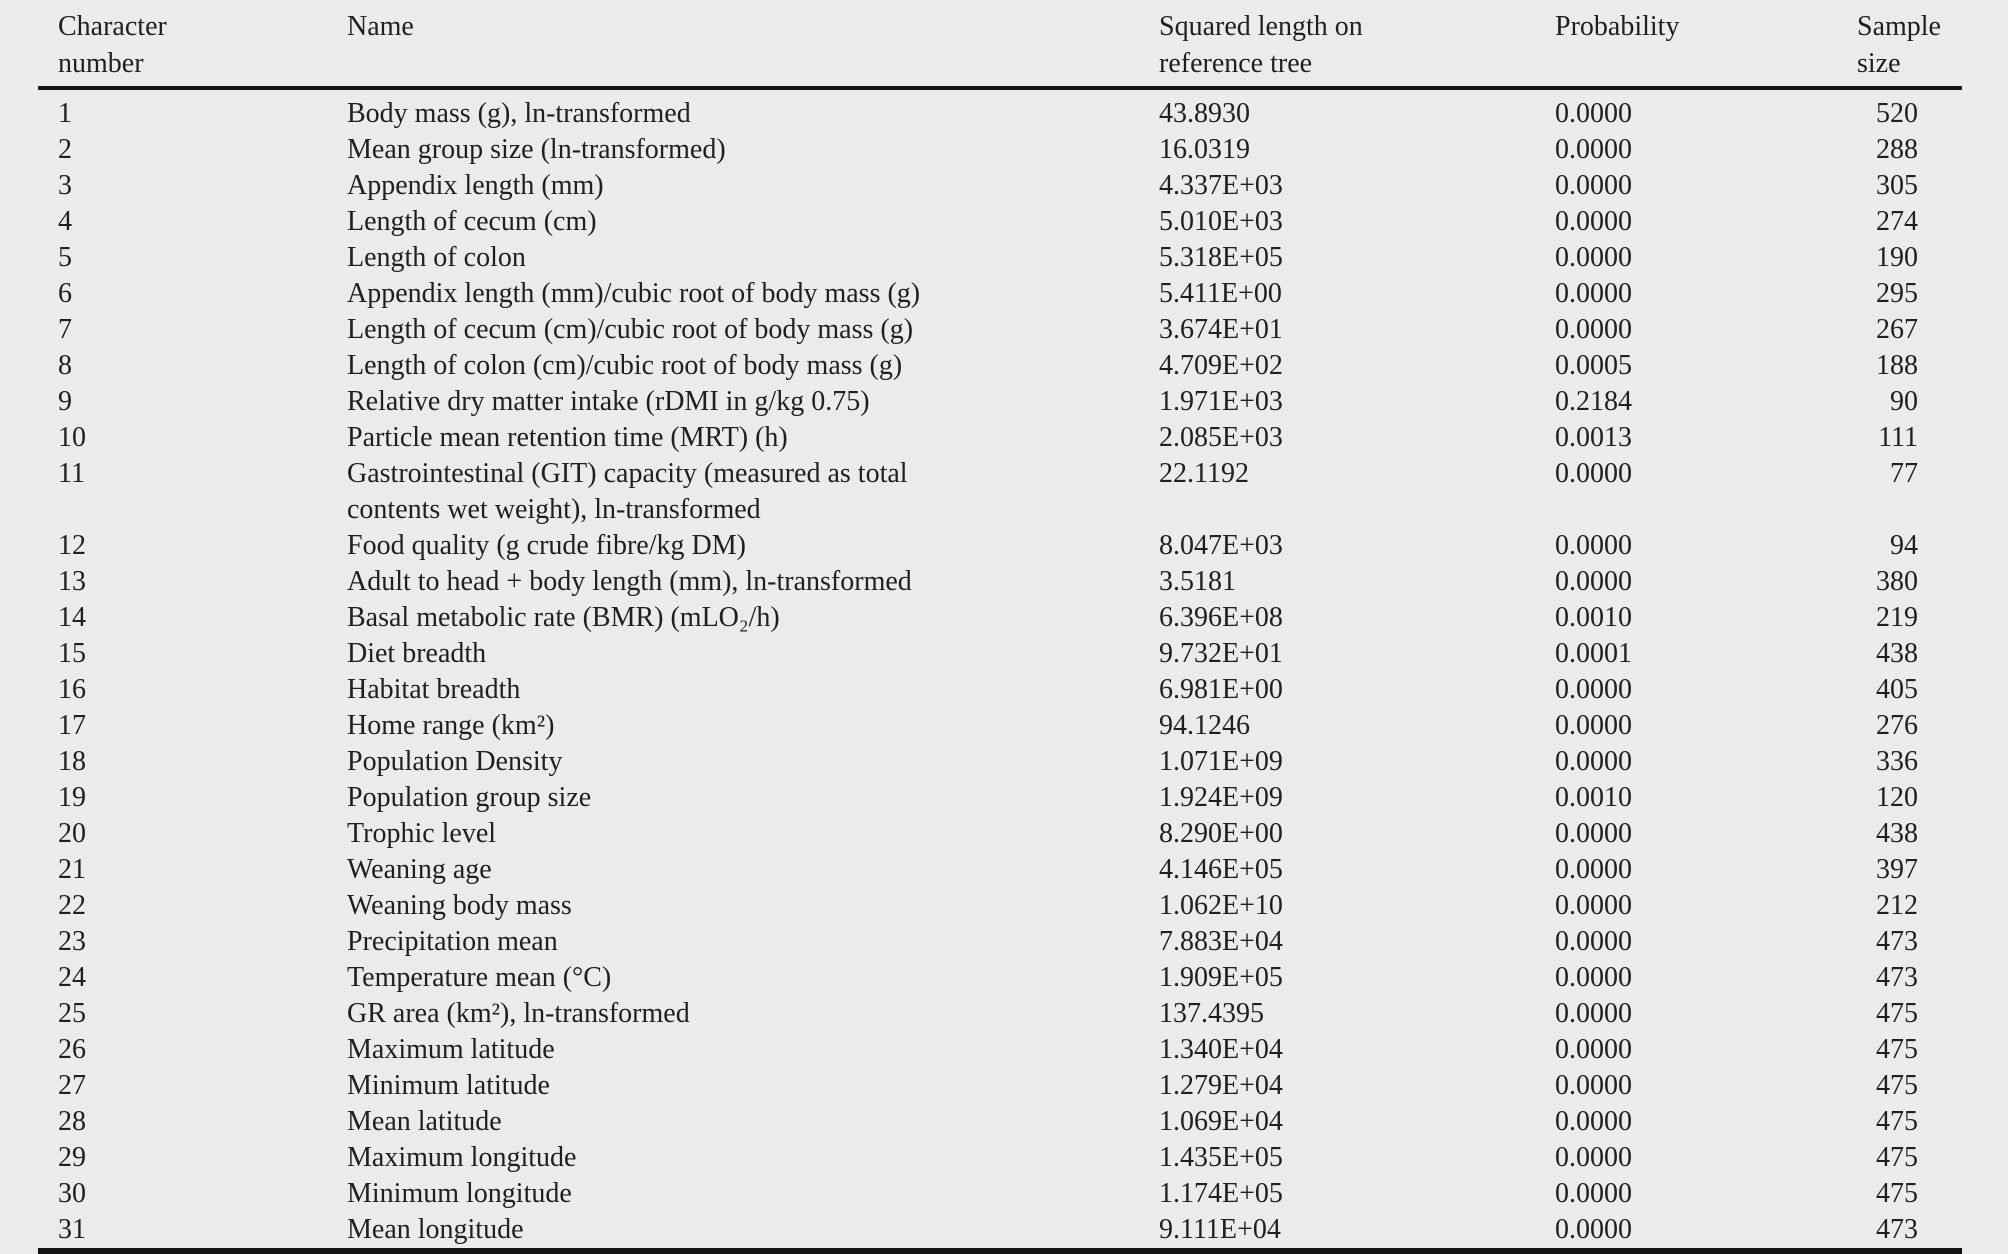  What do you see at coordinates (1220, 1229) in the screenshot?
I see `cell-squared-length: 9.111E+04` at bounding box center [1220, 1229].